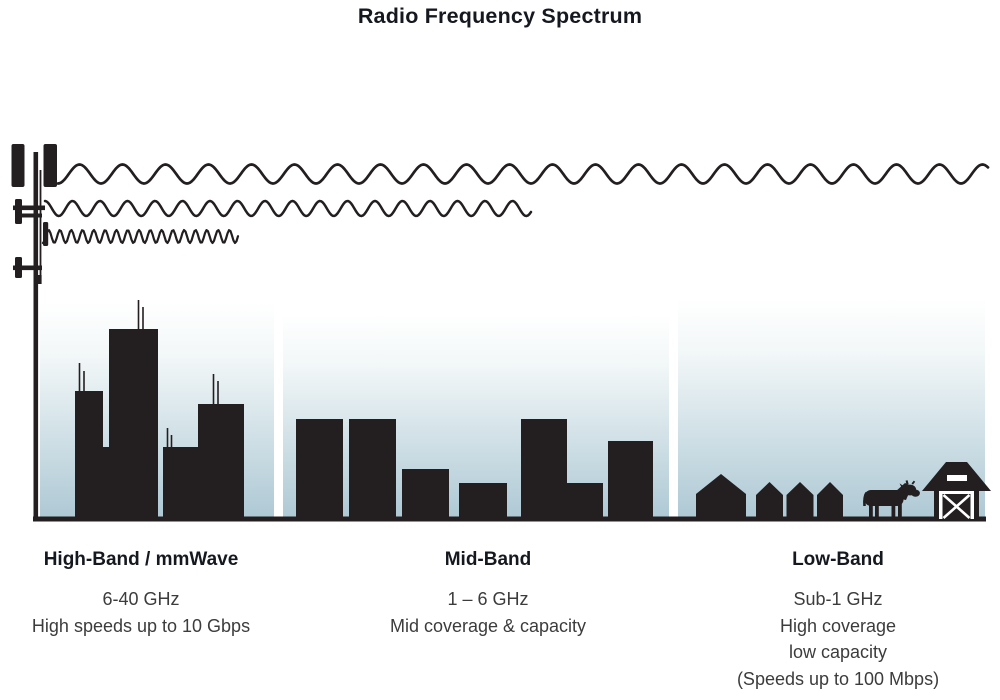 Image resolution: width=1000 pixels, height=700 pixels. I want to click on ground-line, so click(509, 519).